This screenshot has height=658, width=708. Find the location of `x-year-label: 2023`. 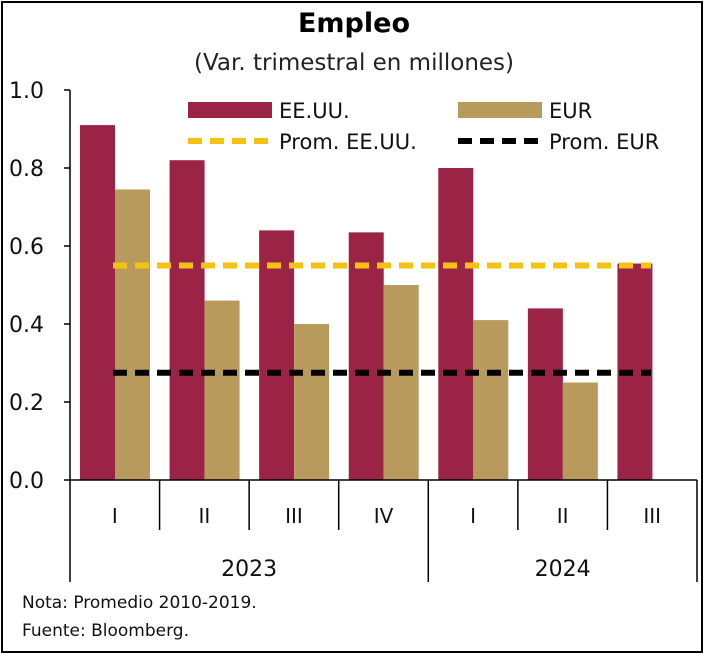

x-year-label: 2023 is located at coordinates (249, 569).